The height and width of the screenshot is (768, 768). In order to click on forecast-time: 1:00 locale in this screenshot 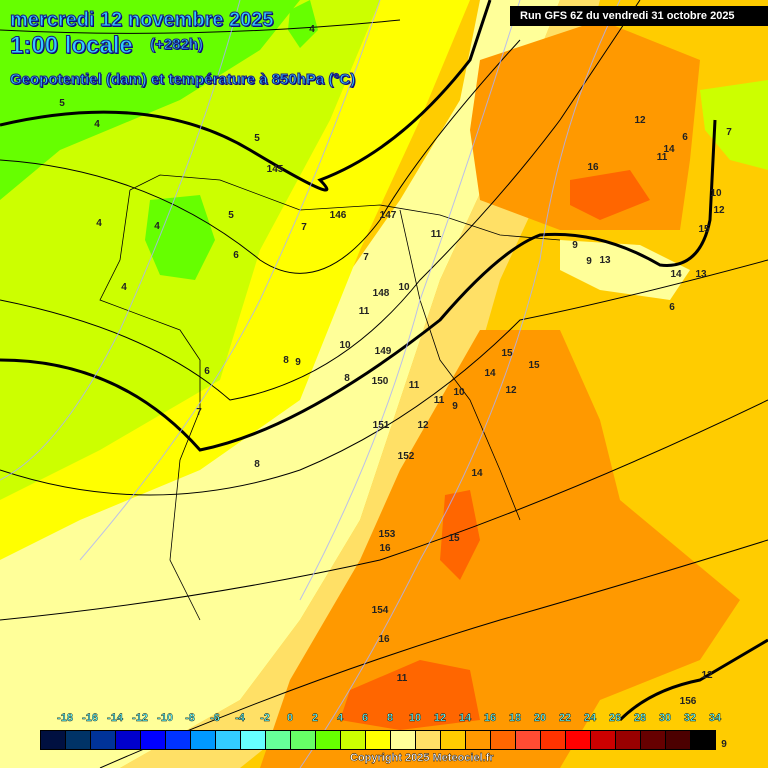, I will do `click(72, 46)`.